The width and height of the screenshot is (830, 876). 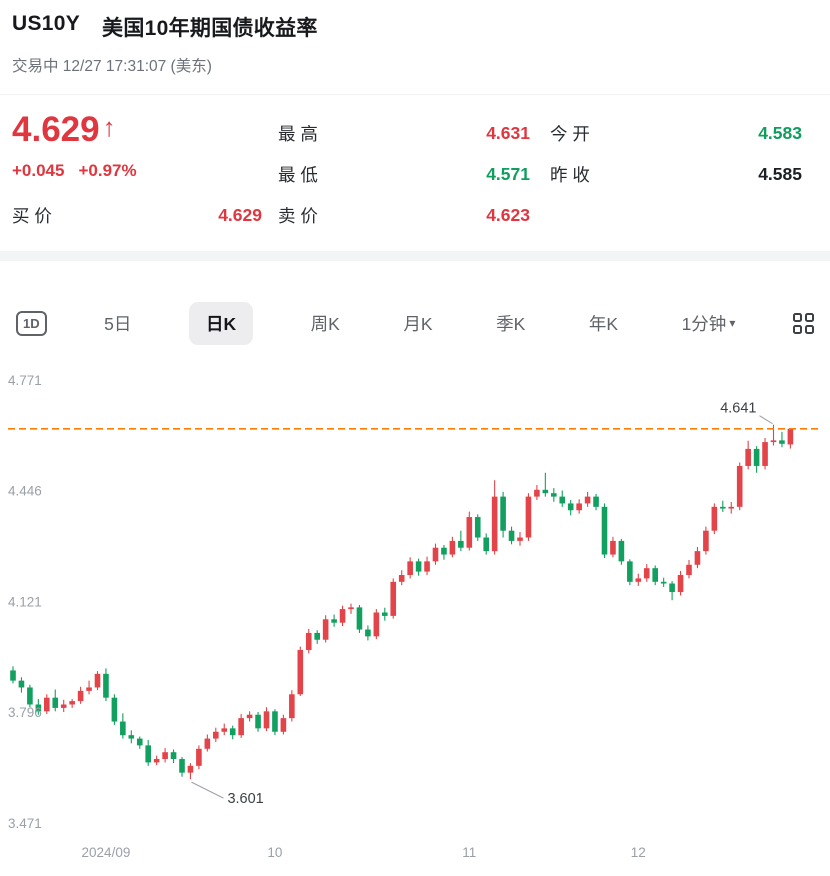 What do you see at coordinates (221, 323) in the screenshot?
I see `tab-daily-k: 日K` at bounding box center [221, 323].